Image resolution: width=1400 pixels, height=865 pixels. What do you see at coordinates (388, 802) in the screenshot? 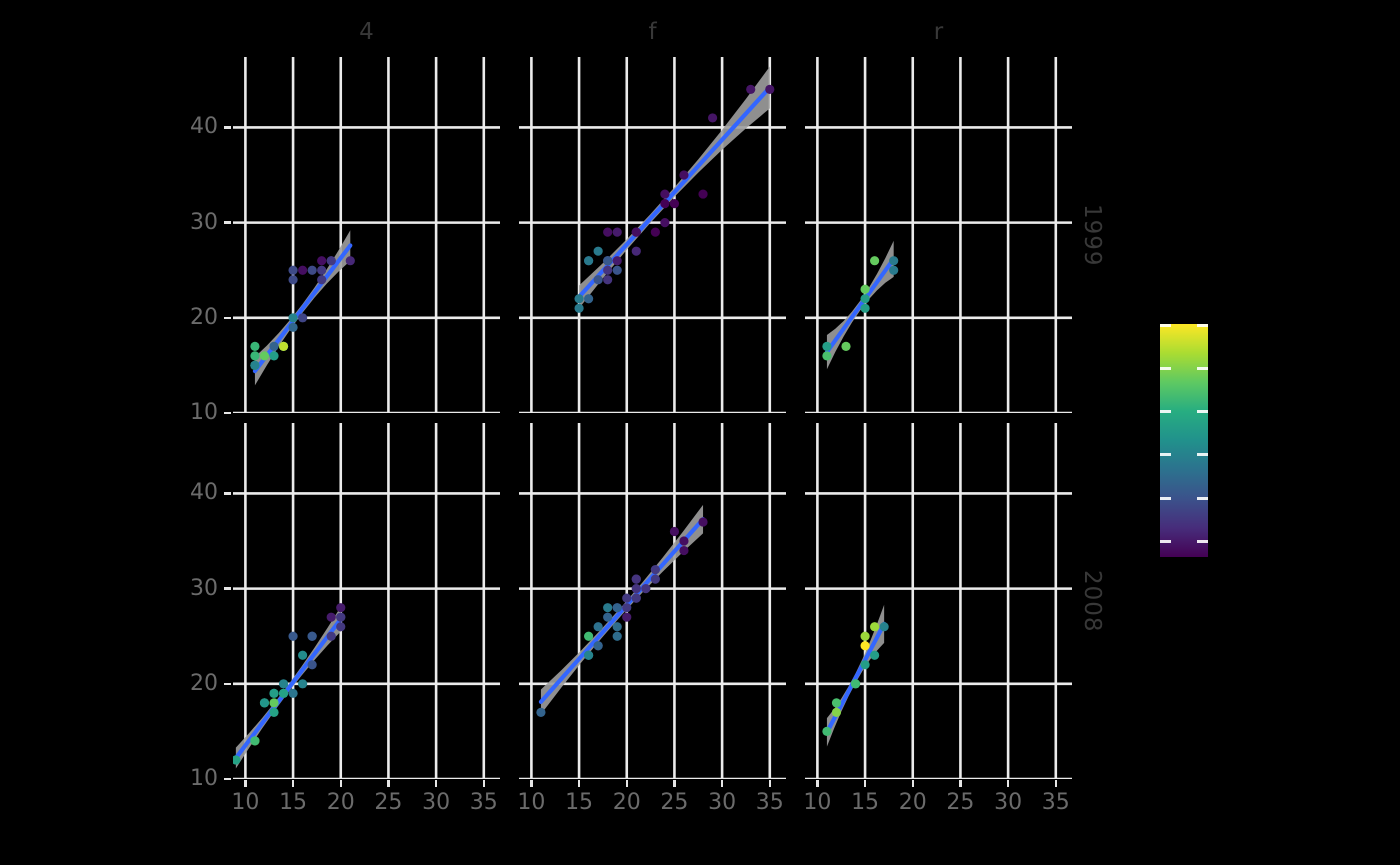
I see `x-tick-label: 25` at bounding box center [388, 802].